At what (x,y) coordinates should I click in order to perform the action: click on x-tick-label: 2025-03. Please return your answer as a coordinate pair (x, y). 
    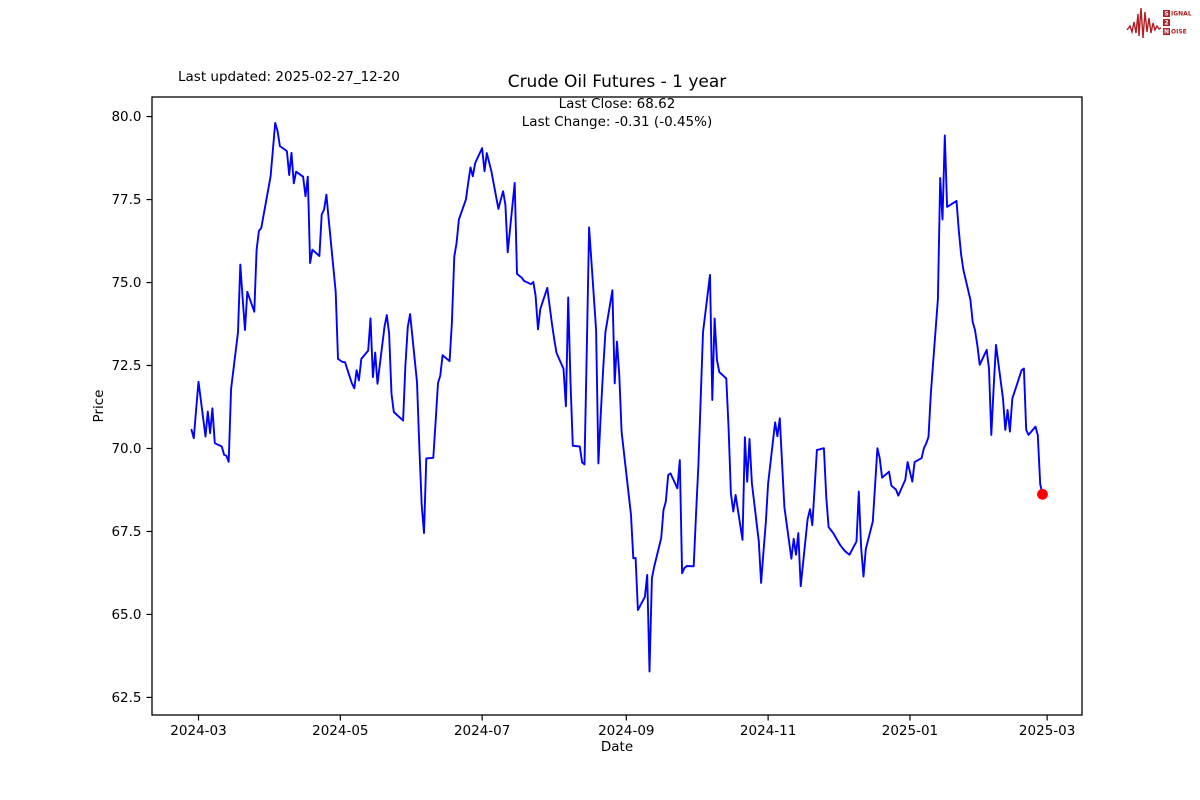
    Looking at the image, I should click on (1047, 731).